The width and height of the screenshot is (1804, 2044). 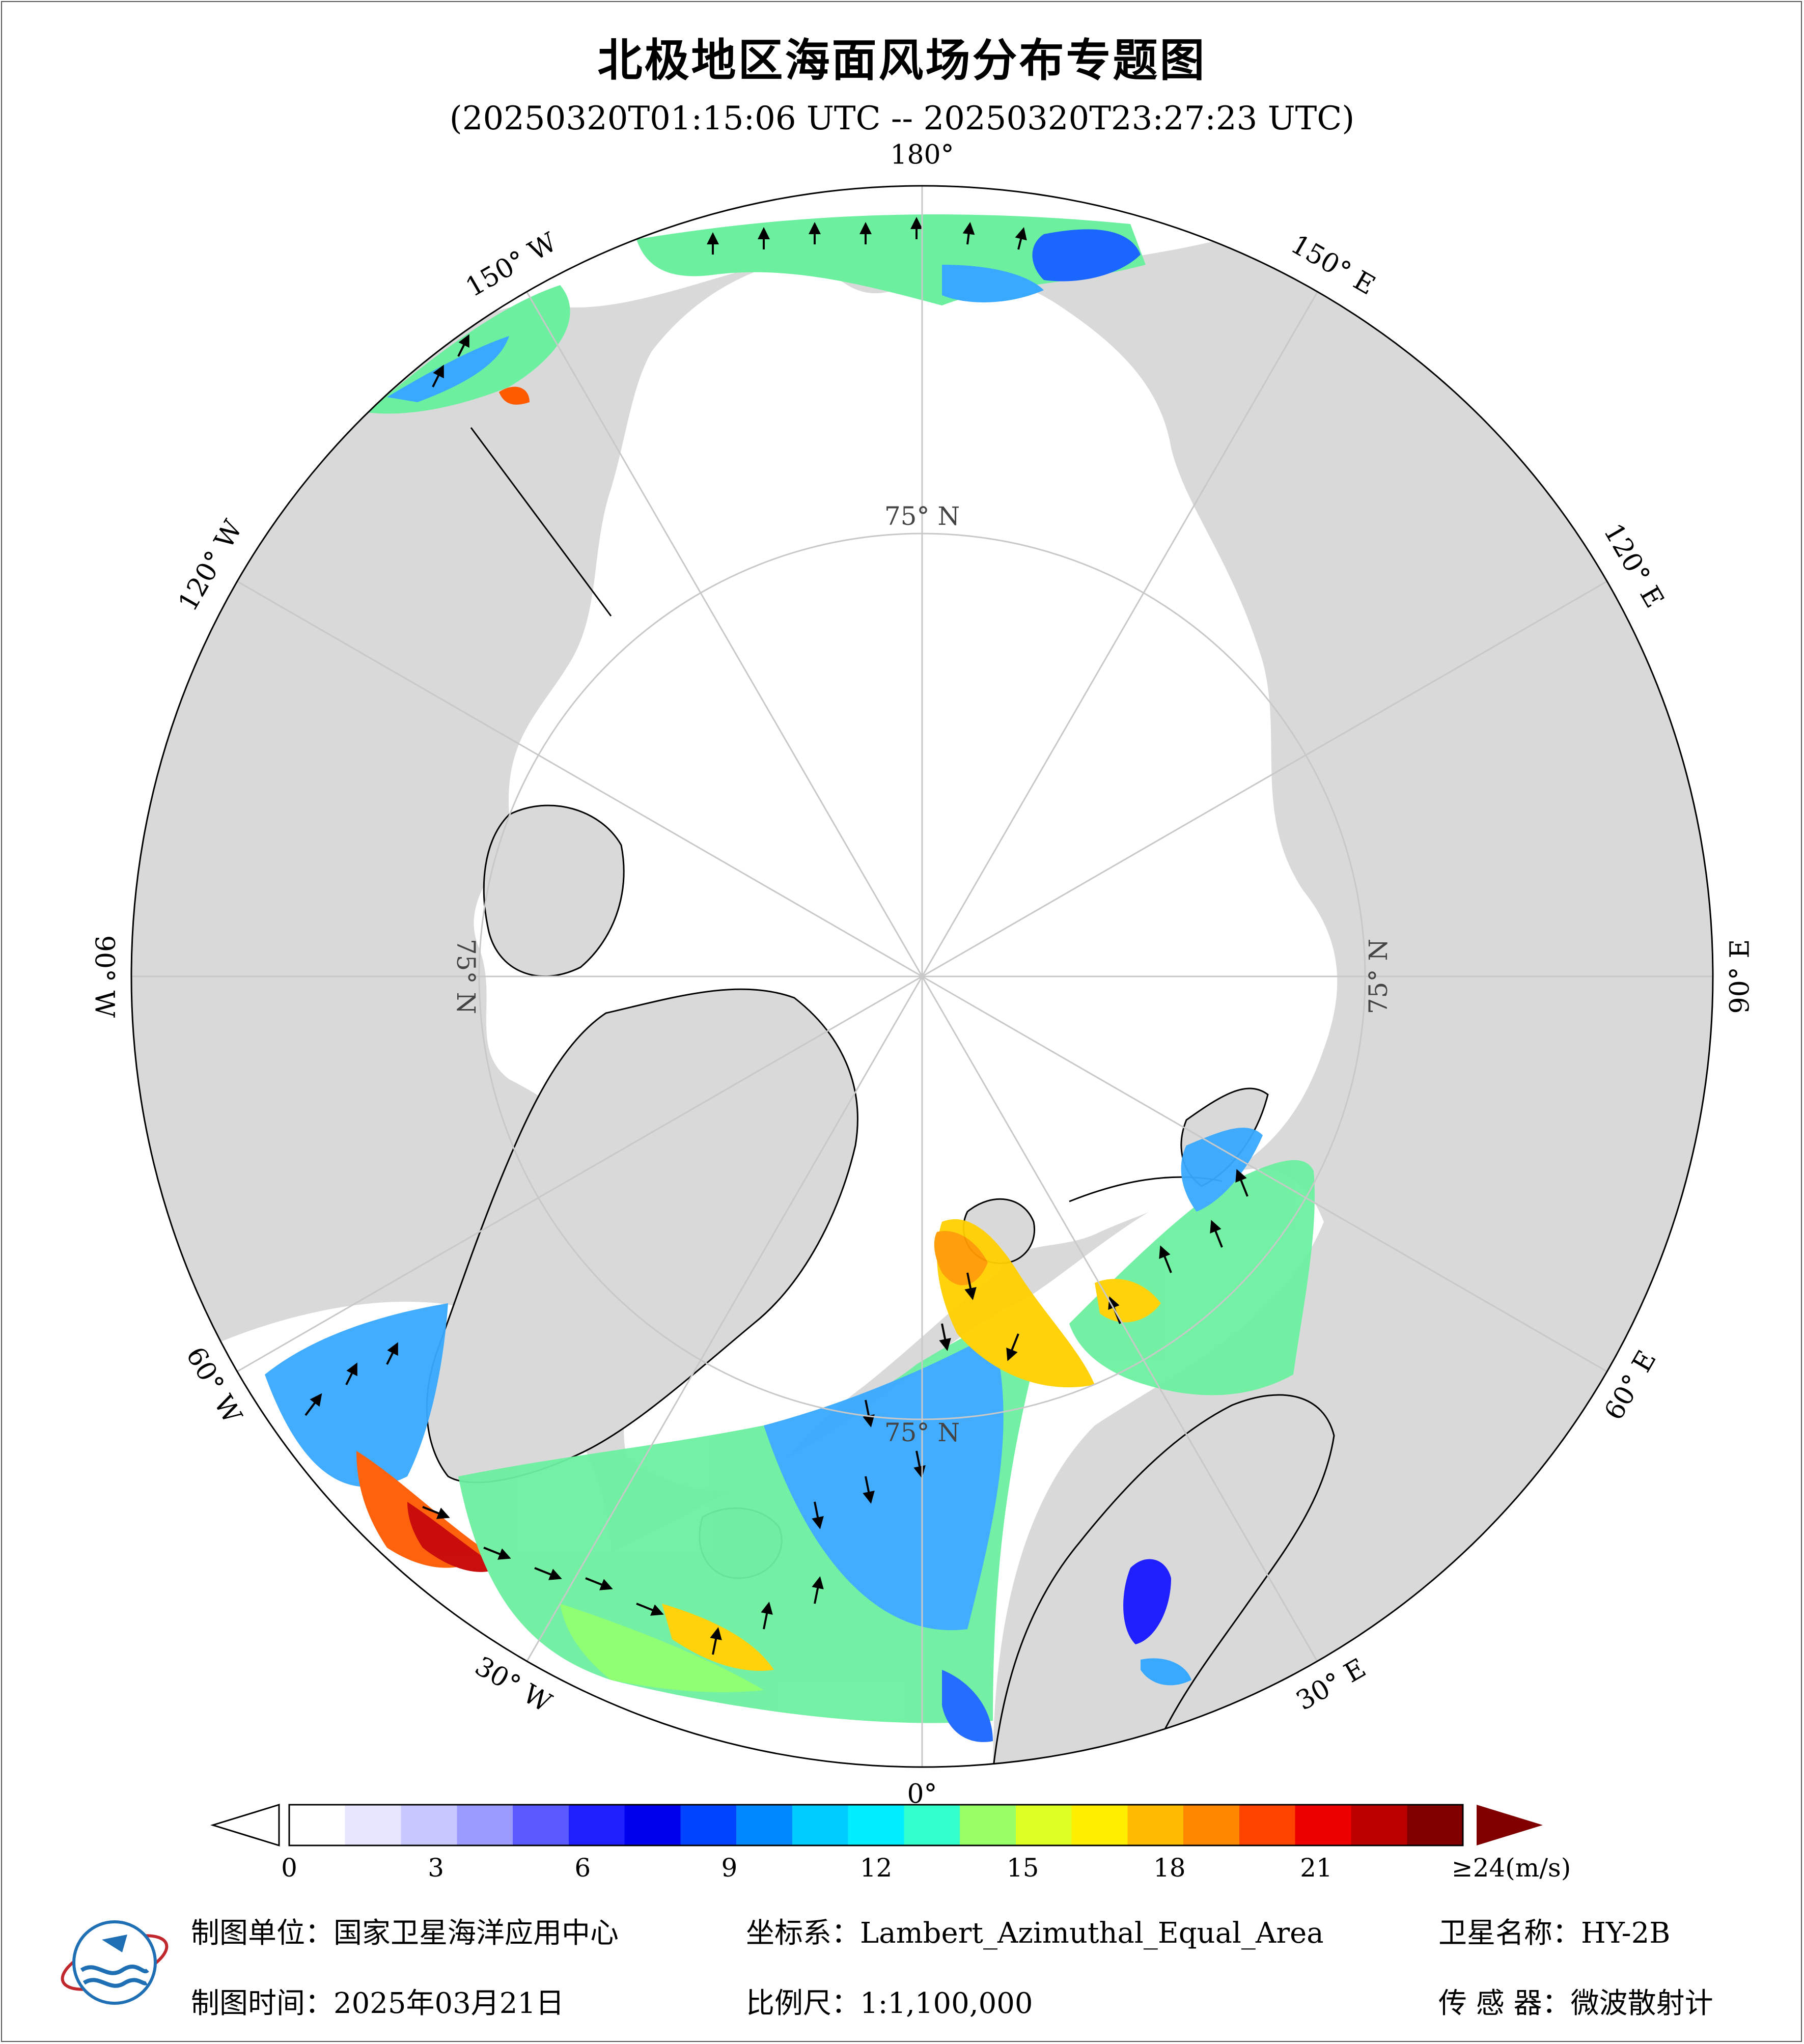 I want to click on footer-coord-label: 坐标系：, so click(x=803, y=1933).